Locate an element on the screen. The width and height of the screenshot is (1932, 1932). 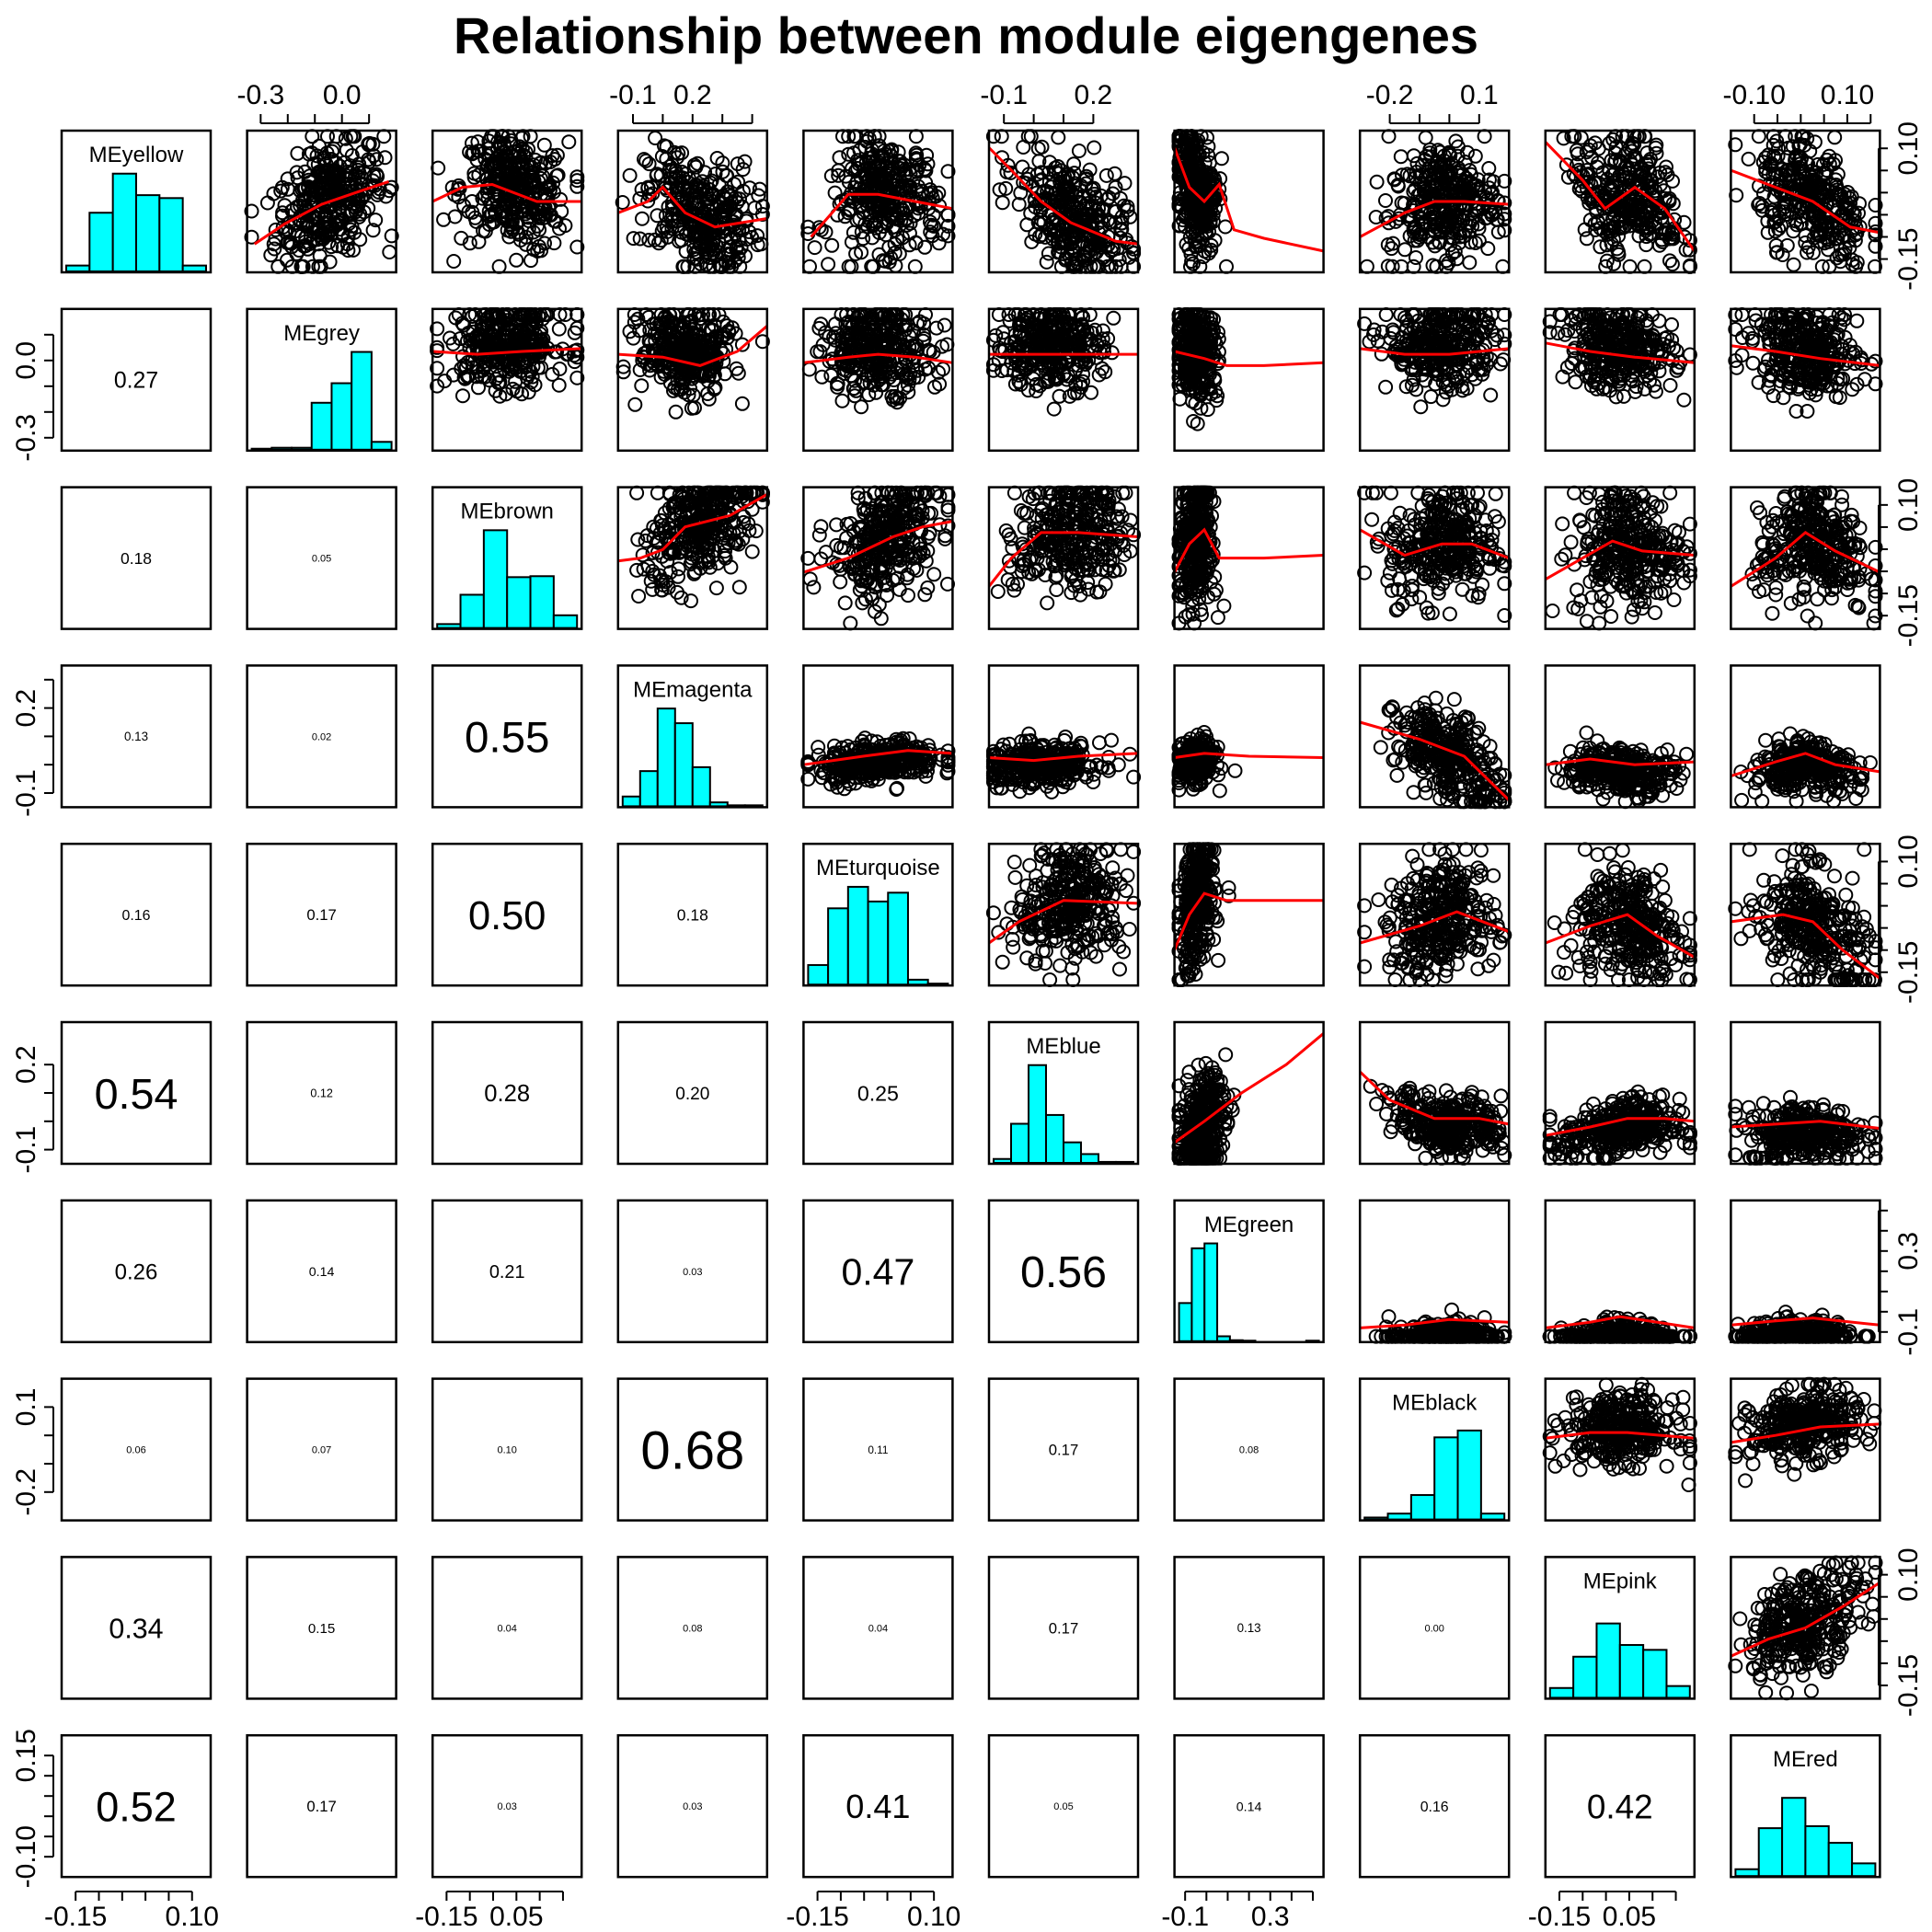
panel-MEgrey-MEmagenta is located at coordinates (692, 380).